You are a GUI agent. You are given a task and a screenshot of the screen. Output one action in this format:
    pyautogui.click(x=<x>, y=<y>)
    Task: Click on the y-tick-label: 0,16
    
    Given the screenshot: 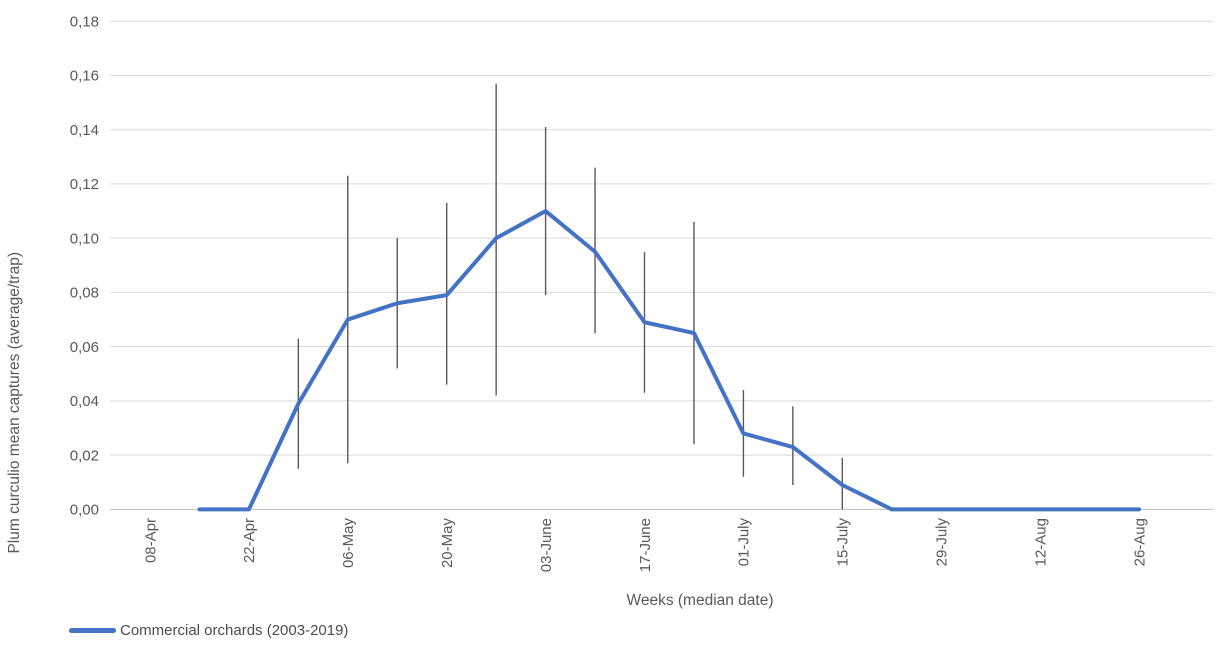 What is the action you would take?
    pyautogui.click(x=84, y=76)
    